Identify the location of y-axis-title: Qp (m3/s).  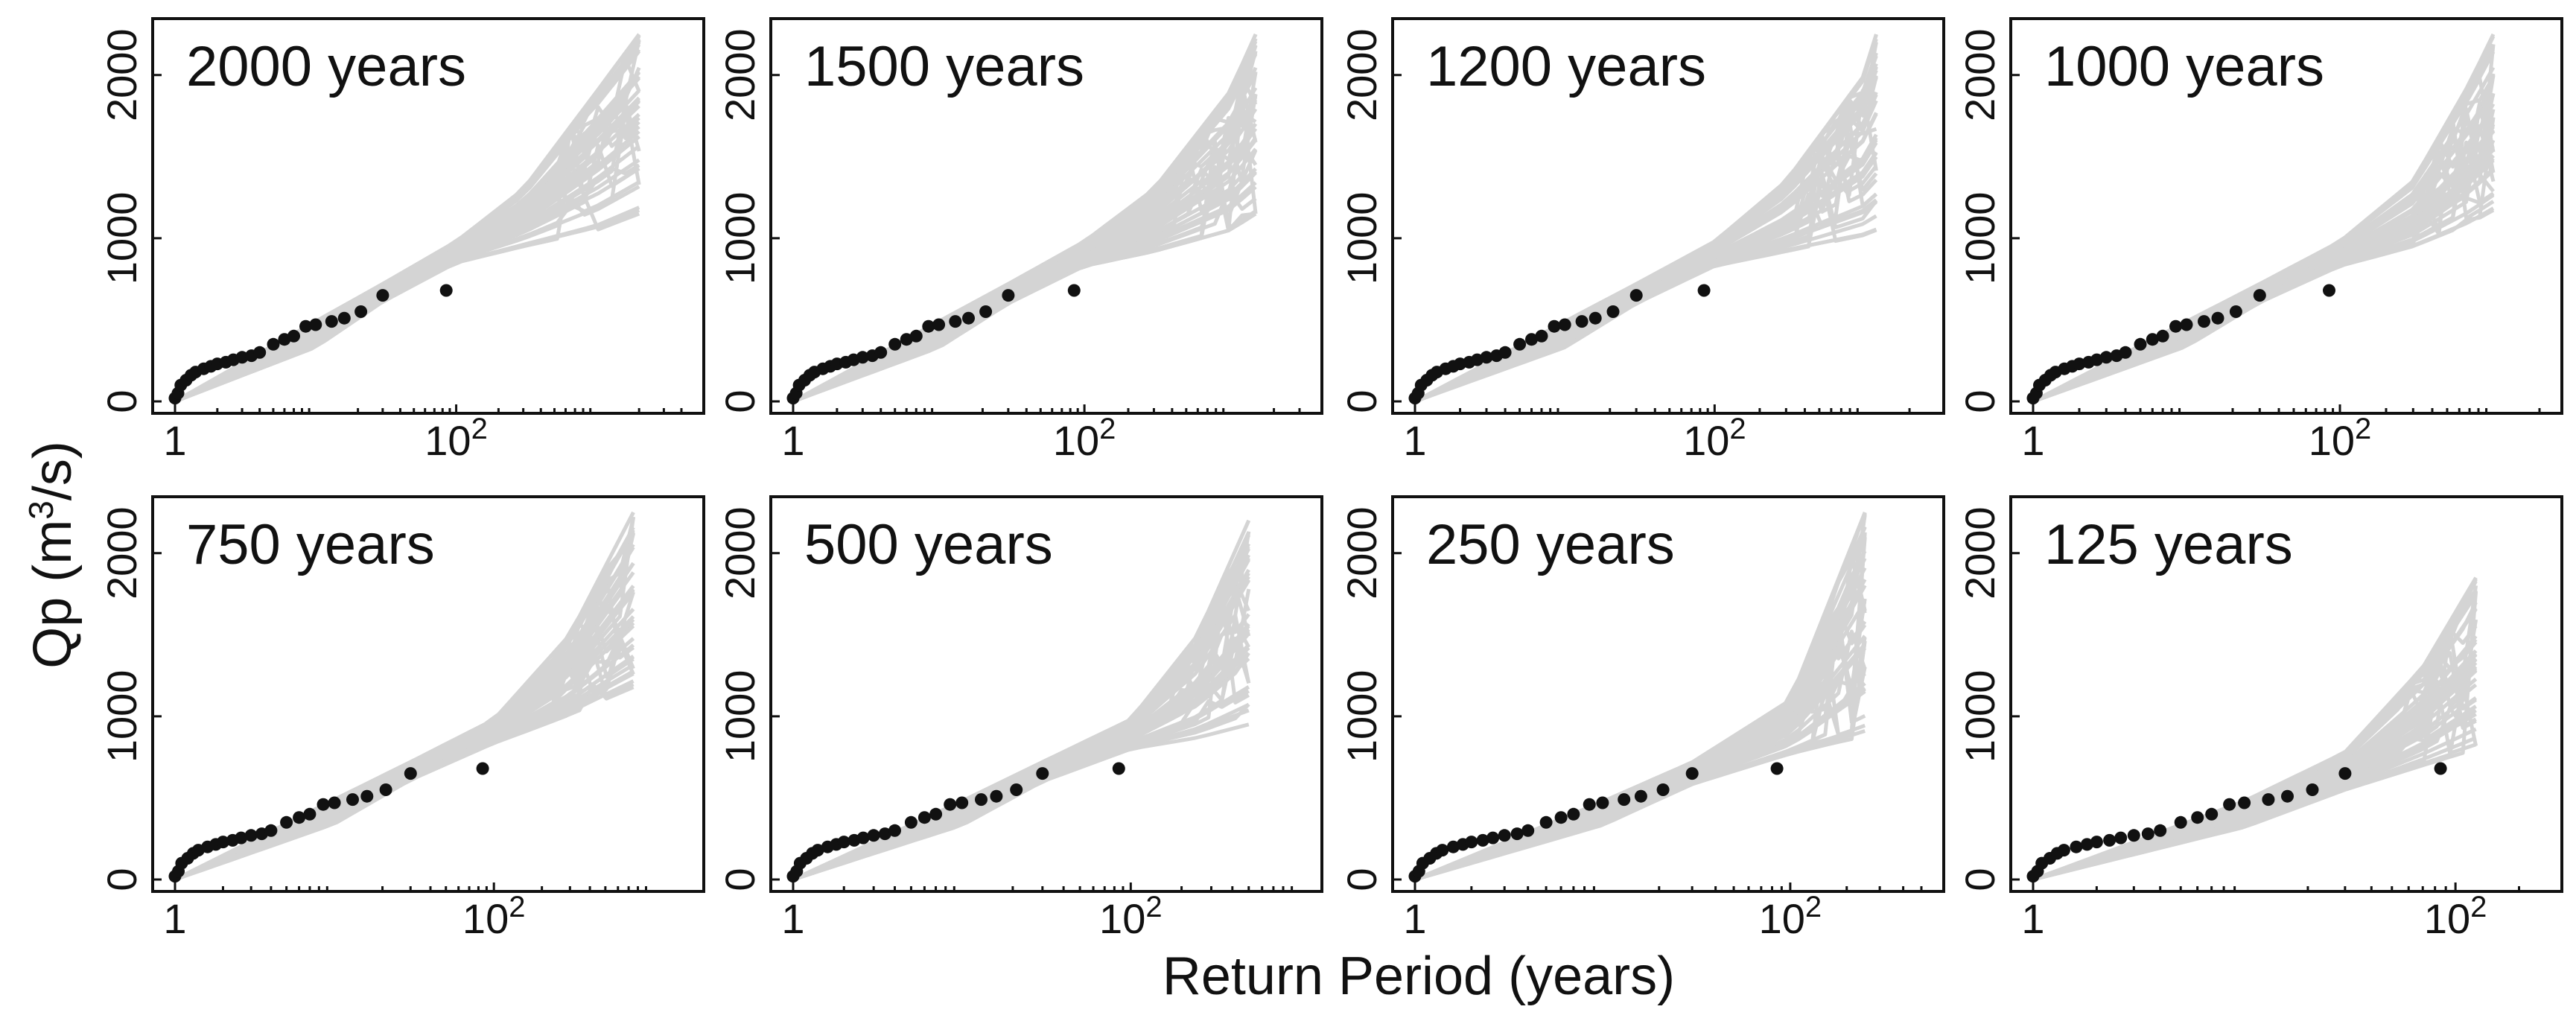
(52, 555).